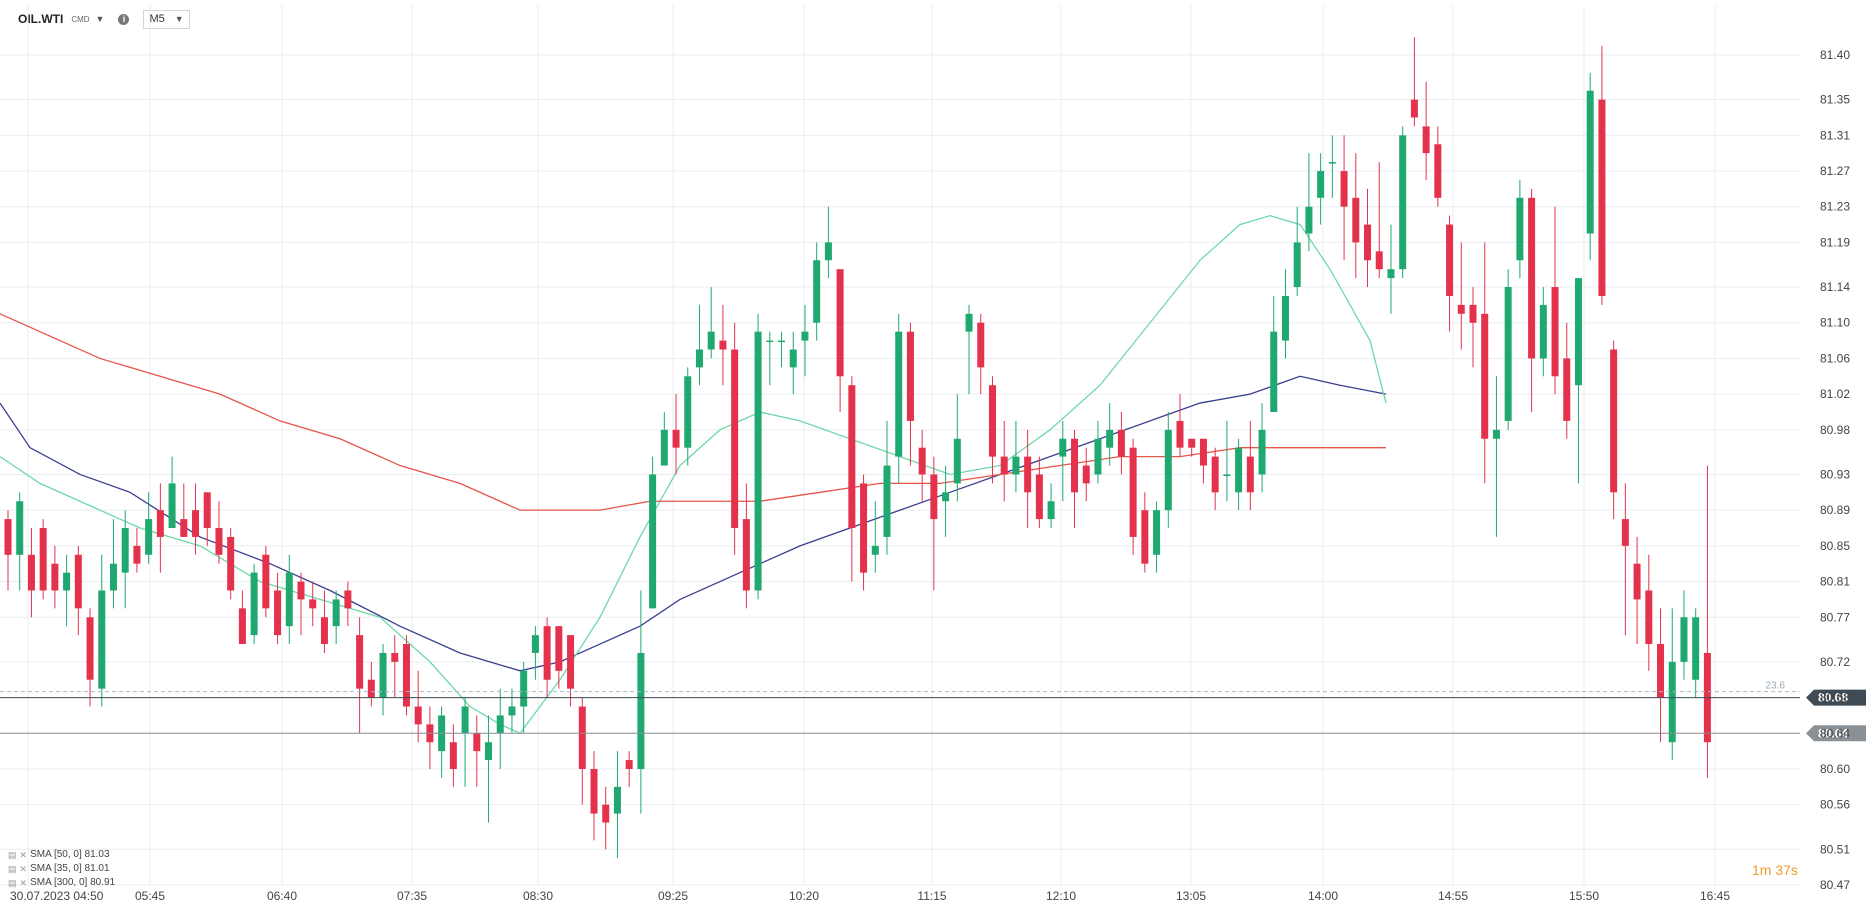 This screenshot has height=909, width=1866. I want to click on y-tick-label: 81.19, so click(1835, 242).